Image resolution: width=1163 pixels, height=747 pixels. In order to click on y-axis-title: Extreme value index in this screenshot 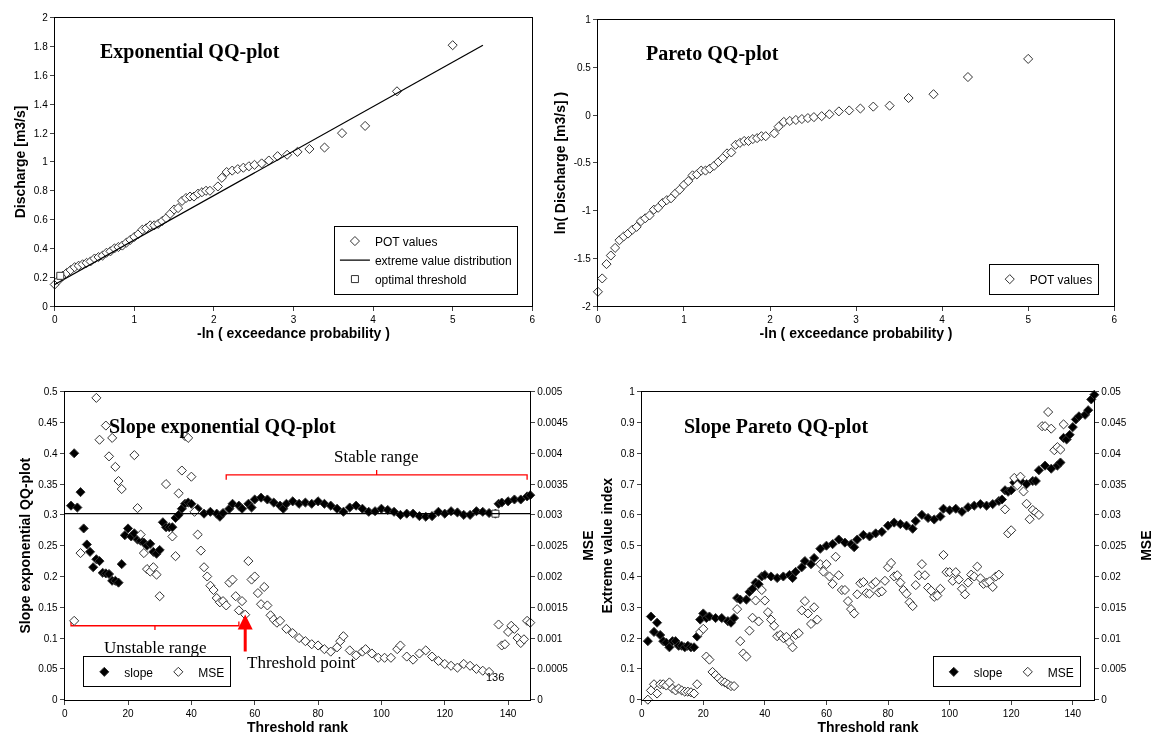, I will do `click(607, 545)`.